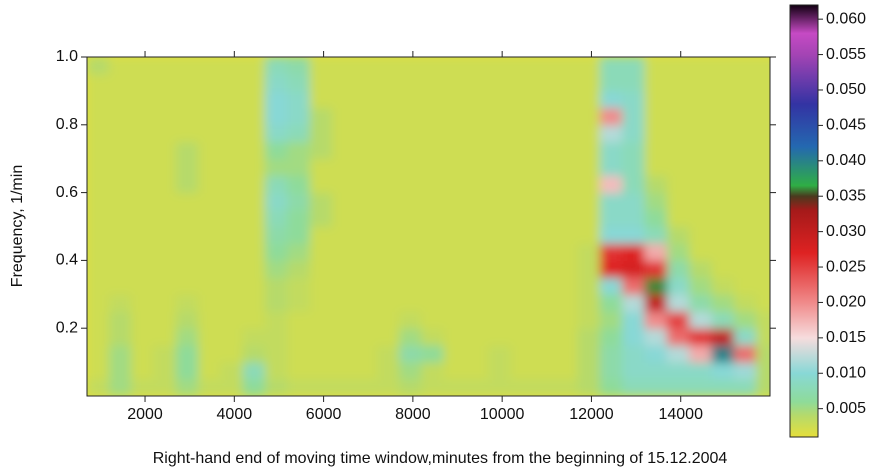 The height and width of the screenshot is (475, 890). I want to click on colorbar-tick-label: 0.030, so click(846, 231).